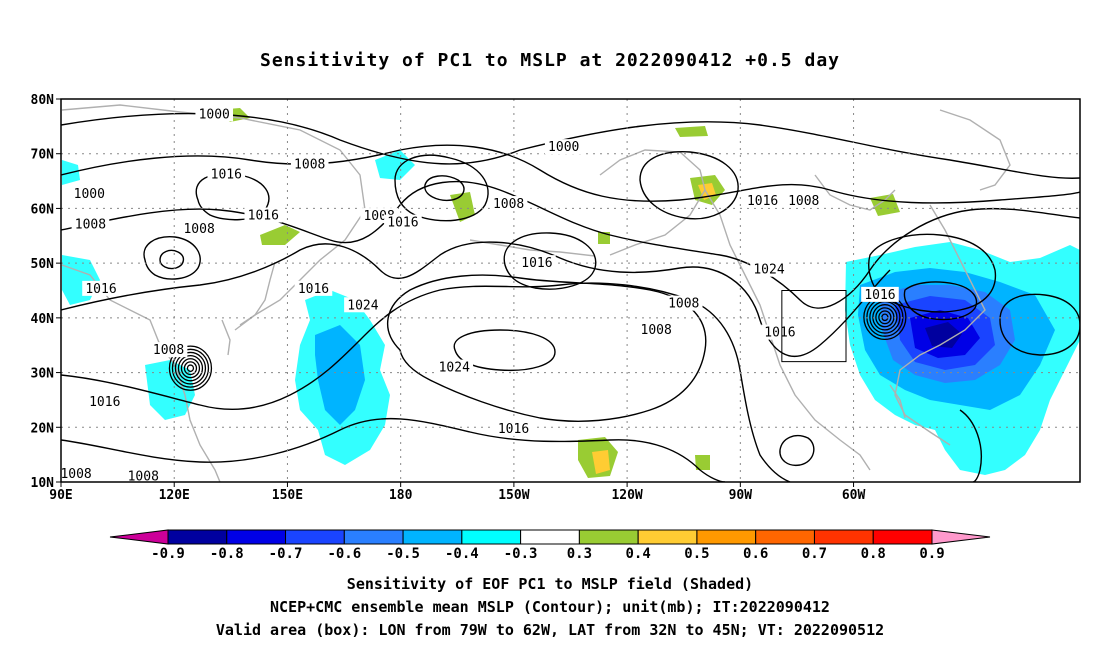 This screenshot has height=650, width=1100. I want to click on lat-label: 40N, so click(43, 319).